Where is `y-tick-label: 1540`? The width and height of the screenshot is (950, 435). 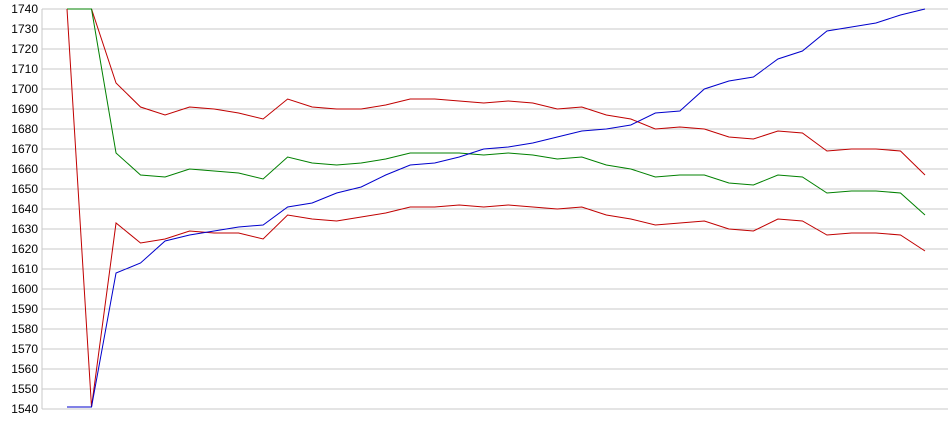 y-tick-label: 1540 is located at coordinates (24, 409).